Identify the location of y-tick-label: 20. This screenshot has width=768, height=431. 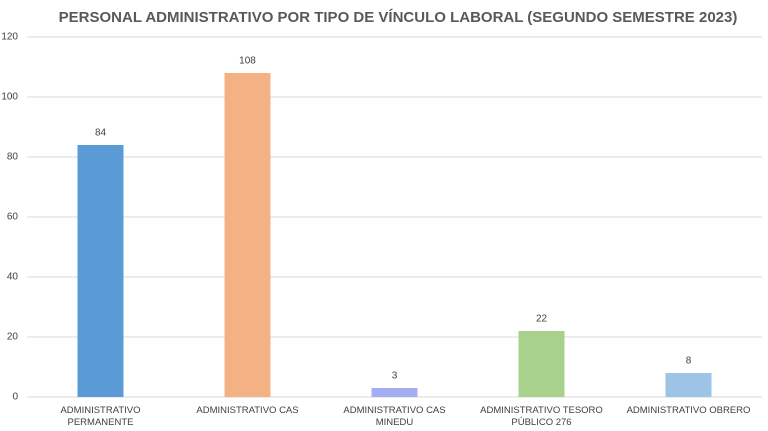
(13, 337).